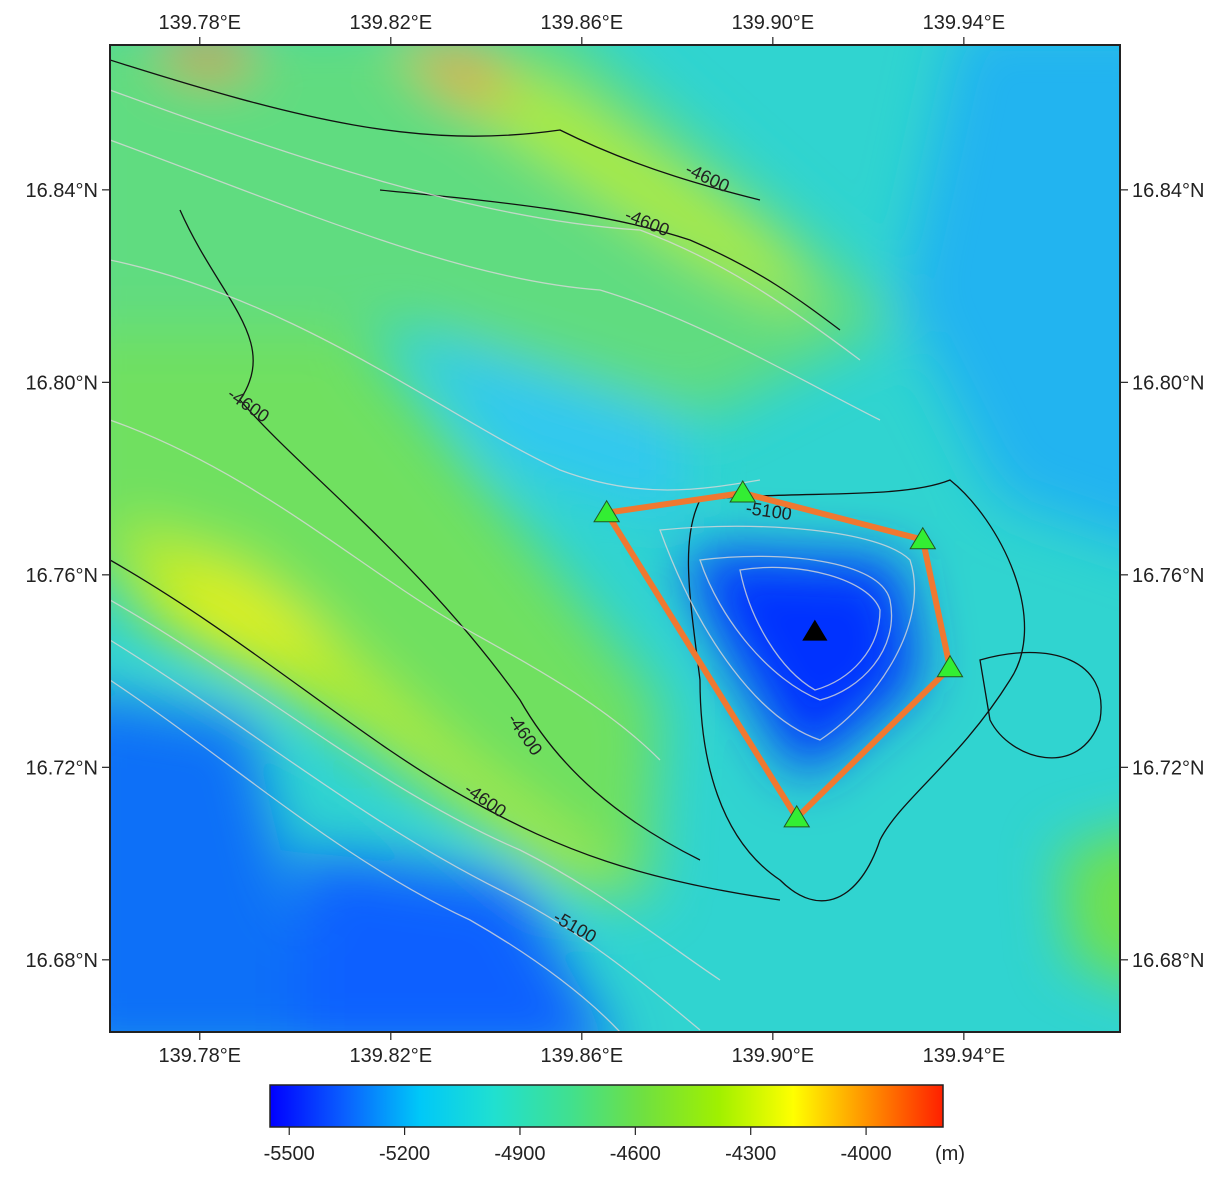  I want to click on colorbar-tick-label: -4900, so click(519, 1154).